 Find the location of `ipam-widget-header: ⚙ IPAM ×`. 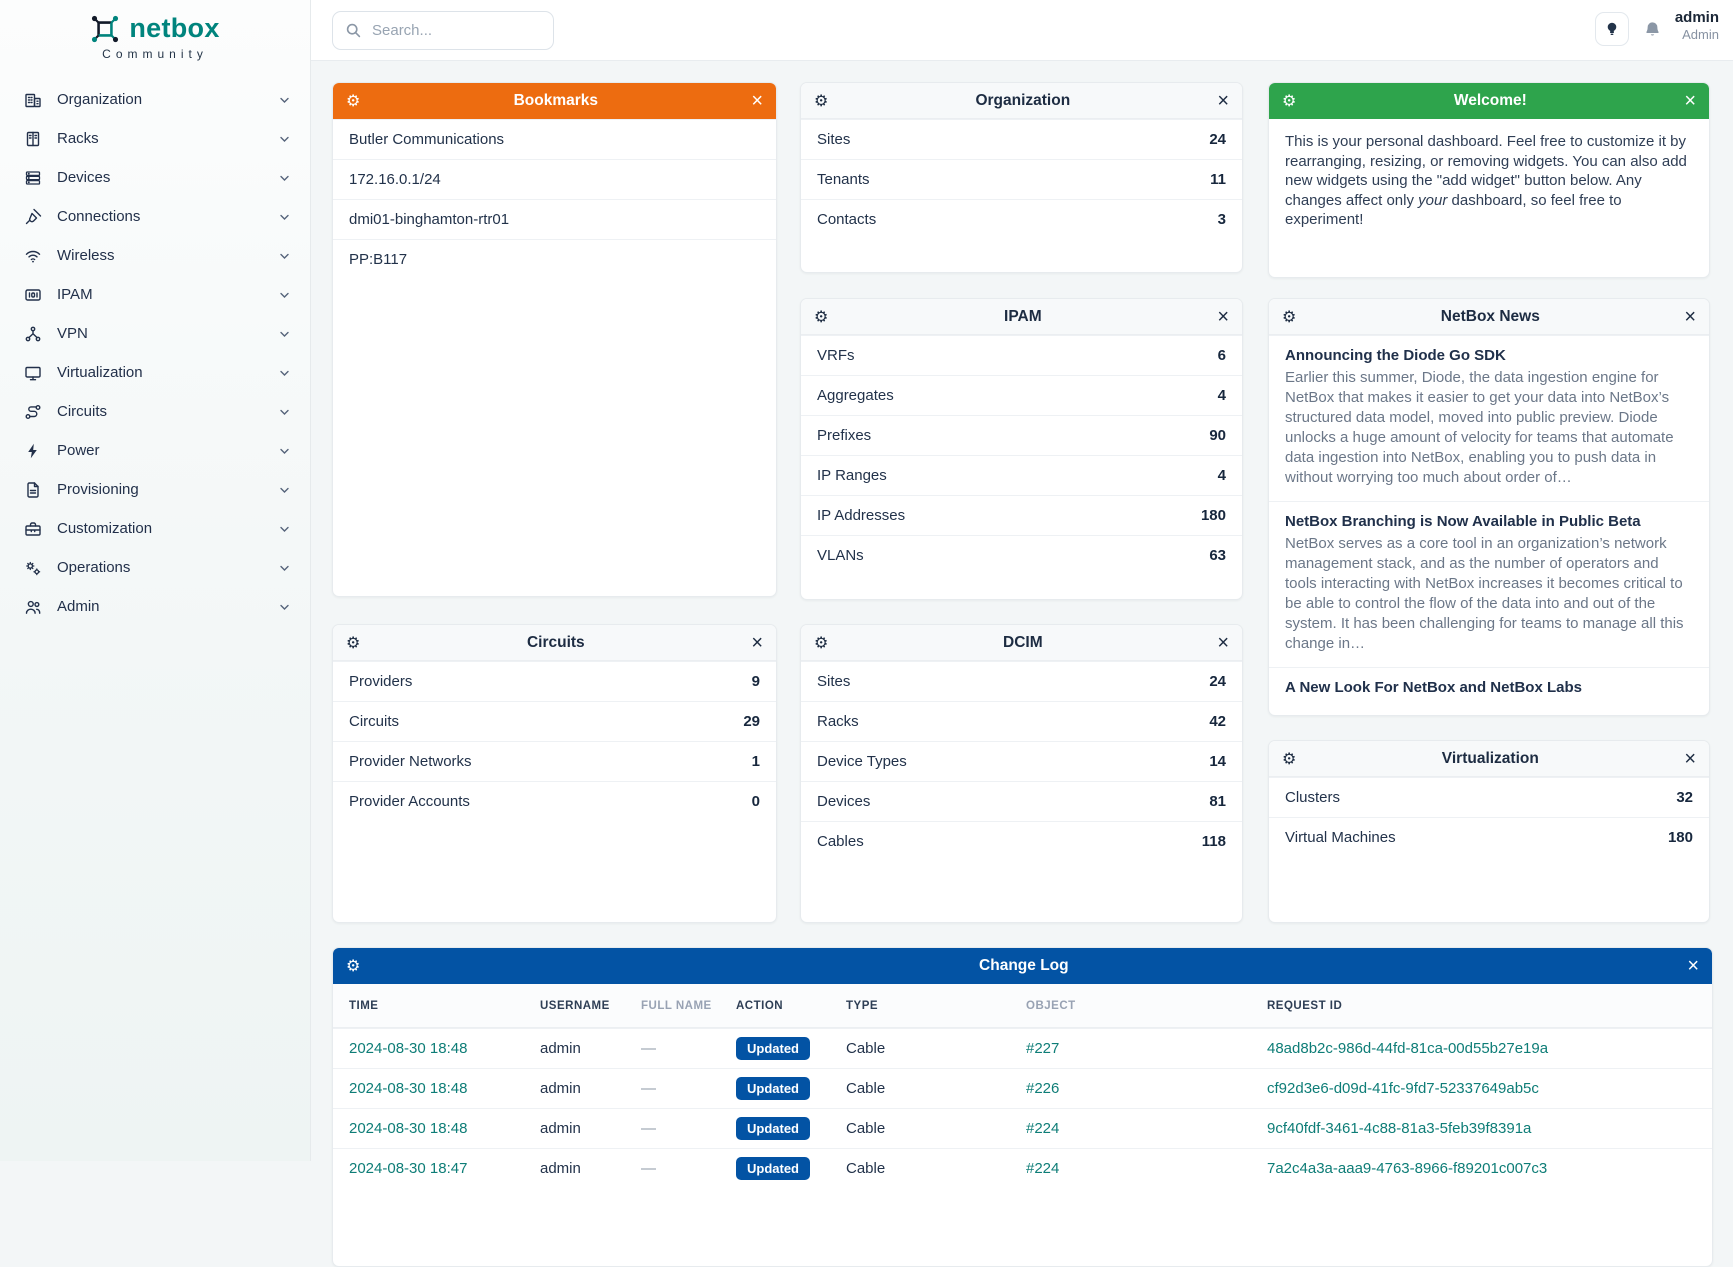

ipam-widget-header: ⚙ IPAM × is located at coordinates (1021, 317).